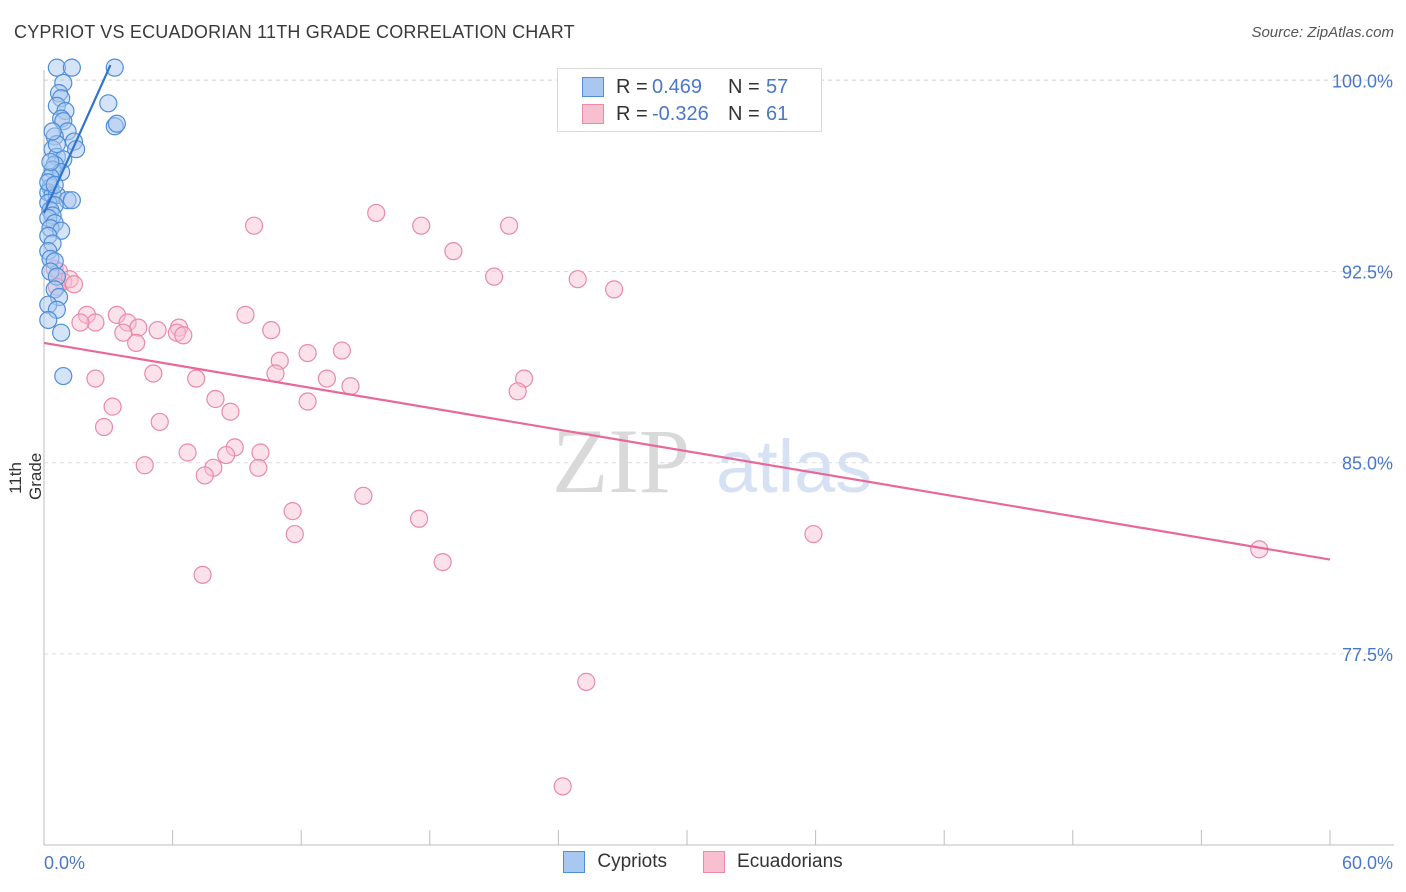 The width and height of the screenshot is (1406, 892). I want to click on cypriots-label: Cypriots, so click(632, 861).